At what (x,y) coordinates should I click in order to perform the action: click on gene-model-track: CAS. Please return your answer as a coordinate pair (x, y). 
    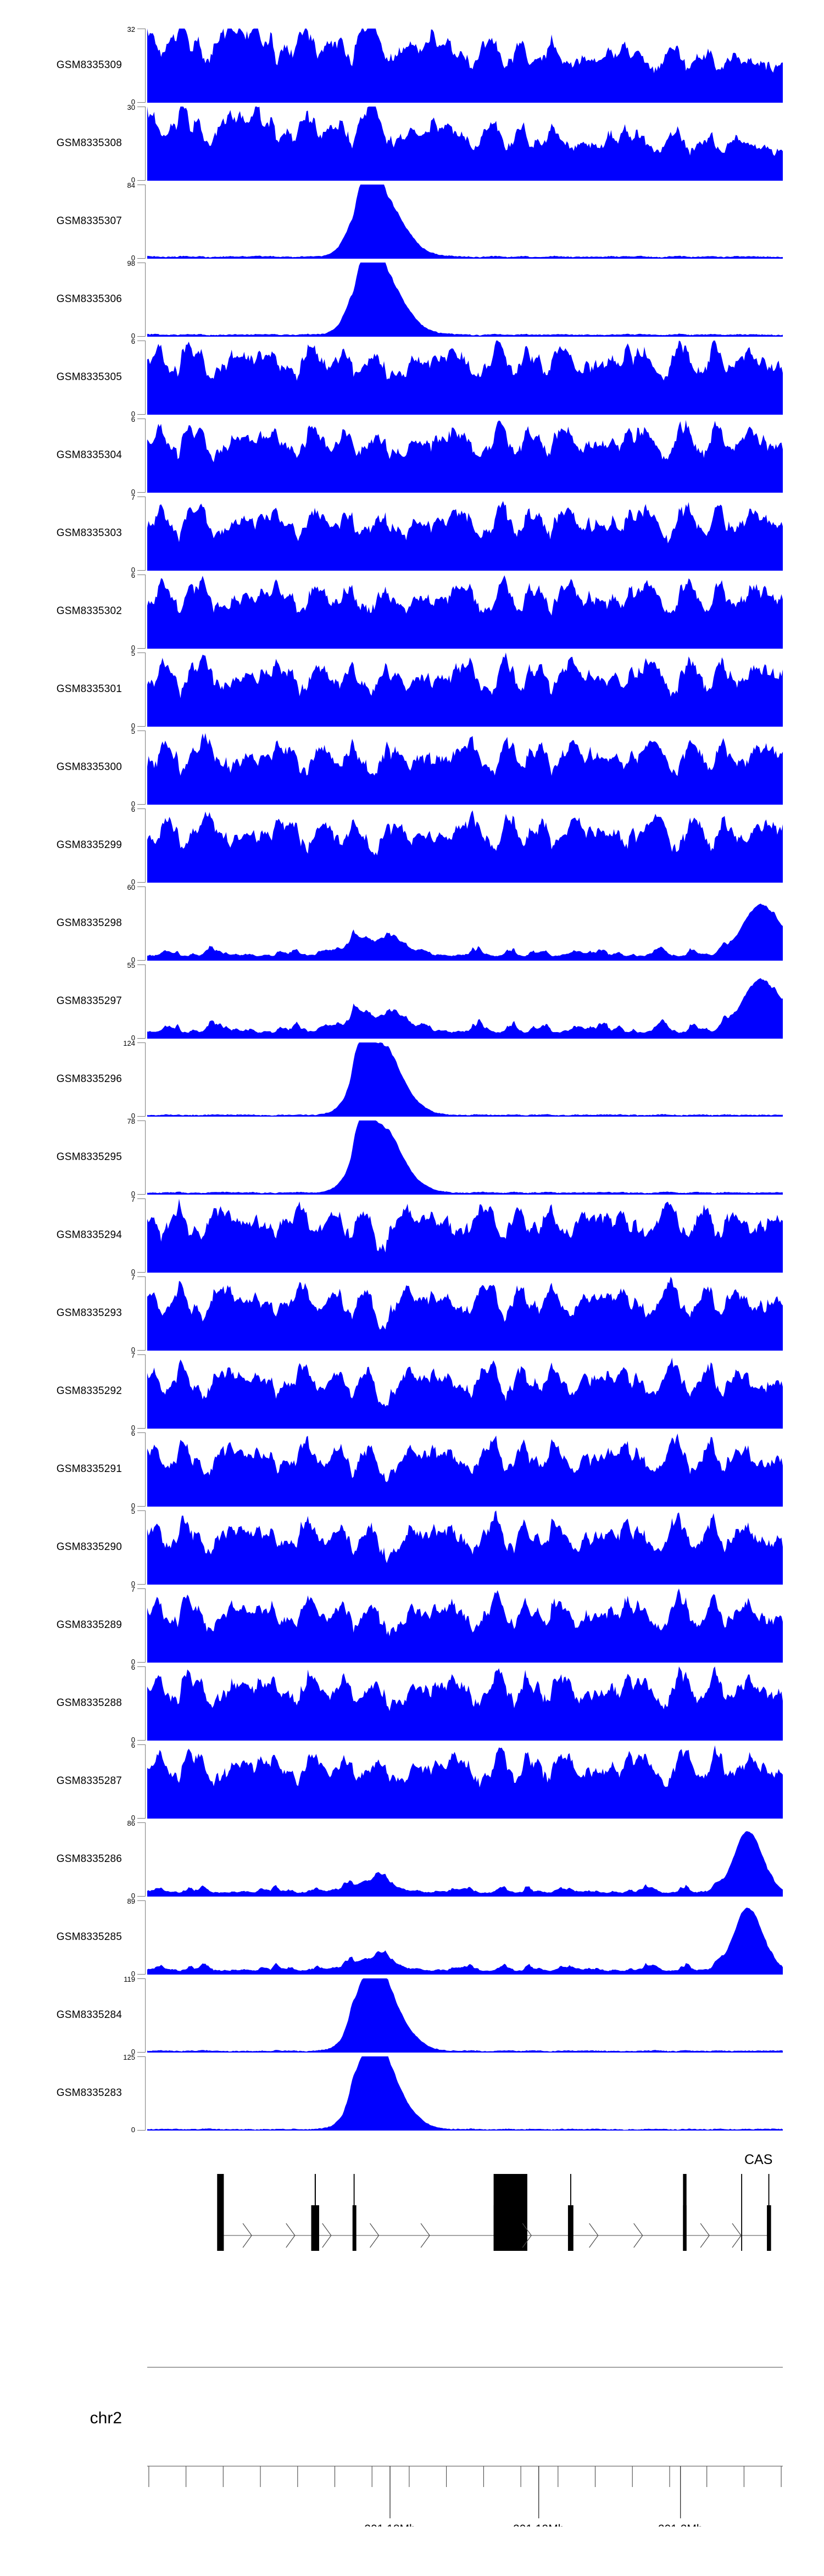
    Looking at the image, I should click on (412, 2210).